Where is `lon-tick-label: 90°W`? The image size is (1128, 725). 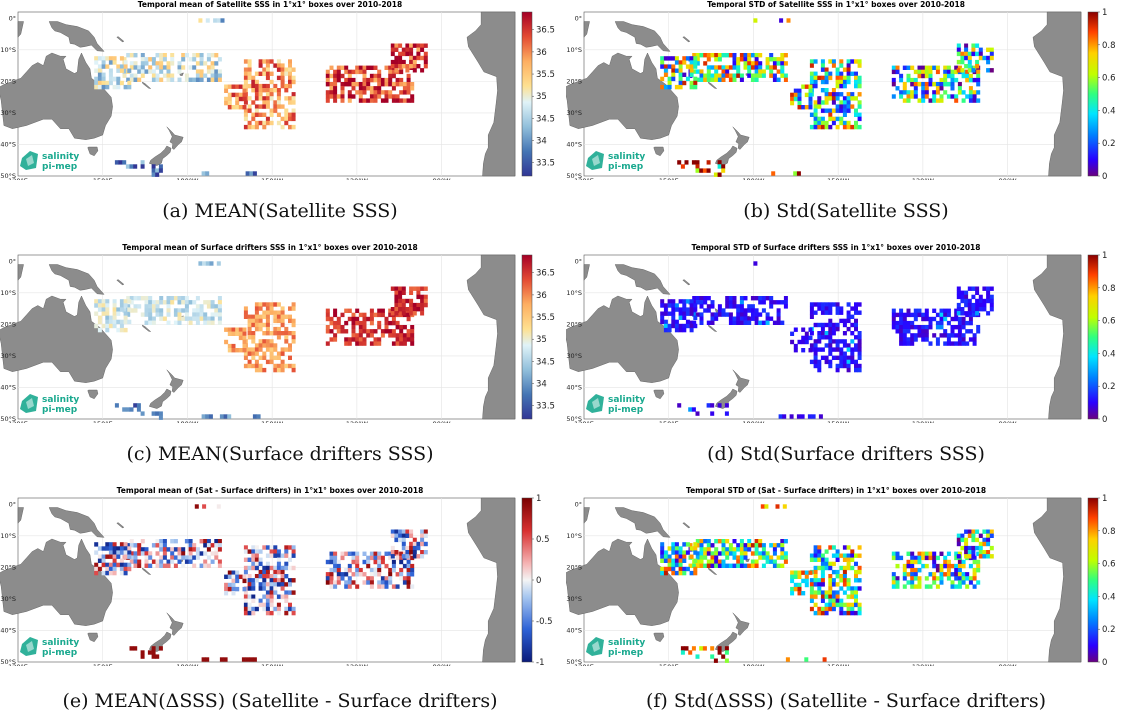
lon-tick-label: 90°W is located at coordinates (442, 178).